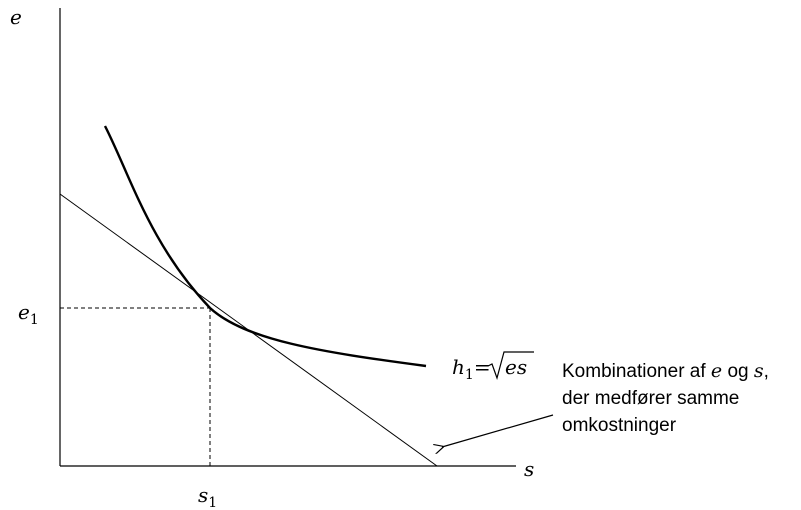 This screenshot has width=801, height=510. What do you see at coordinates (16, 17) in the screenshot?
I see `y-axis-label: e` at bounding box center [16, 17].